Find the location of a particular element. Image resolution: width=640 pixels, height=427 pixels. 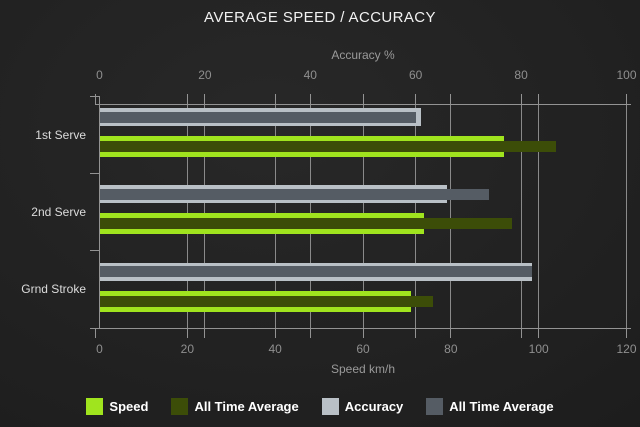

bar-all-time-average-accuracy-2nd-serve is located at coordinates (294, 194).